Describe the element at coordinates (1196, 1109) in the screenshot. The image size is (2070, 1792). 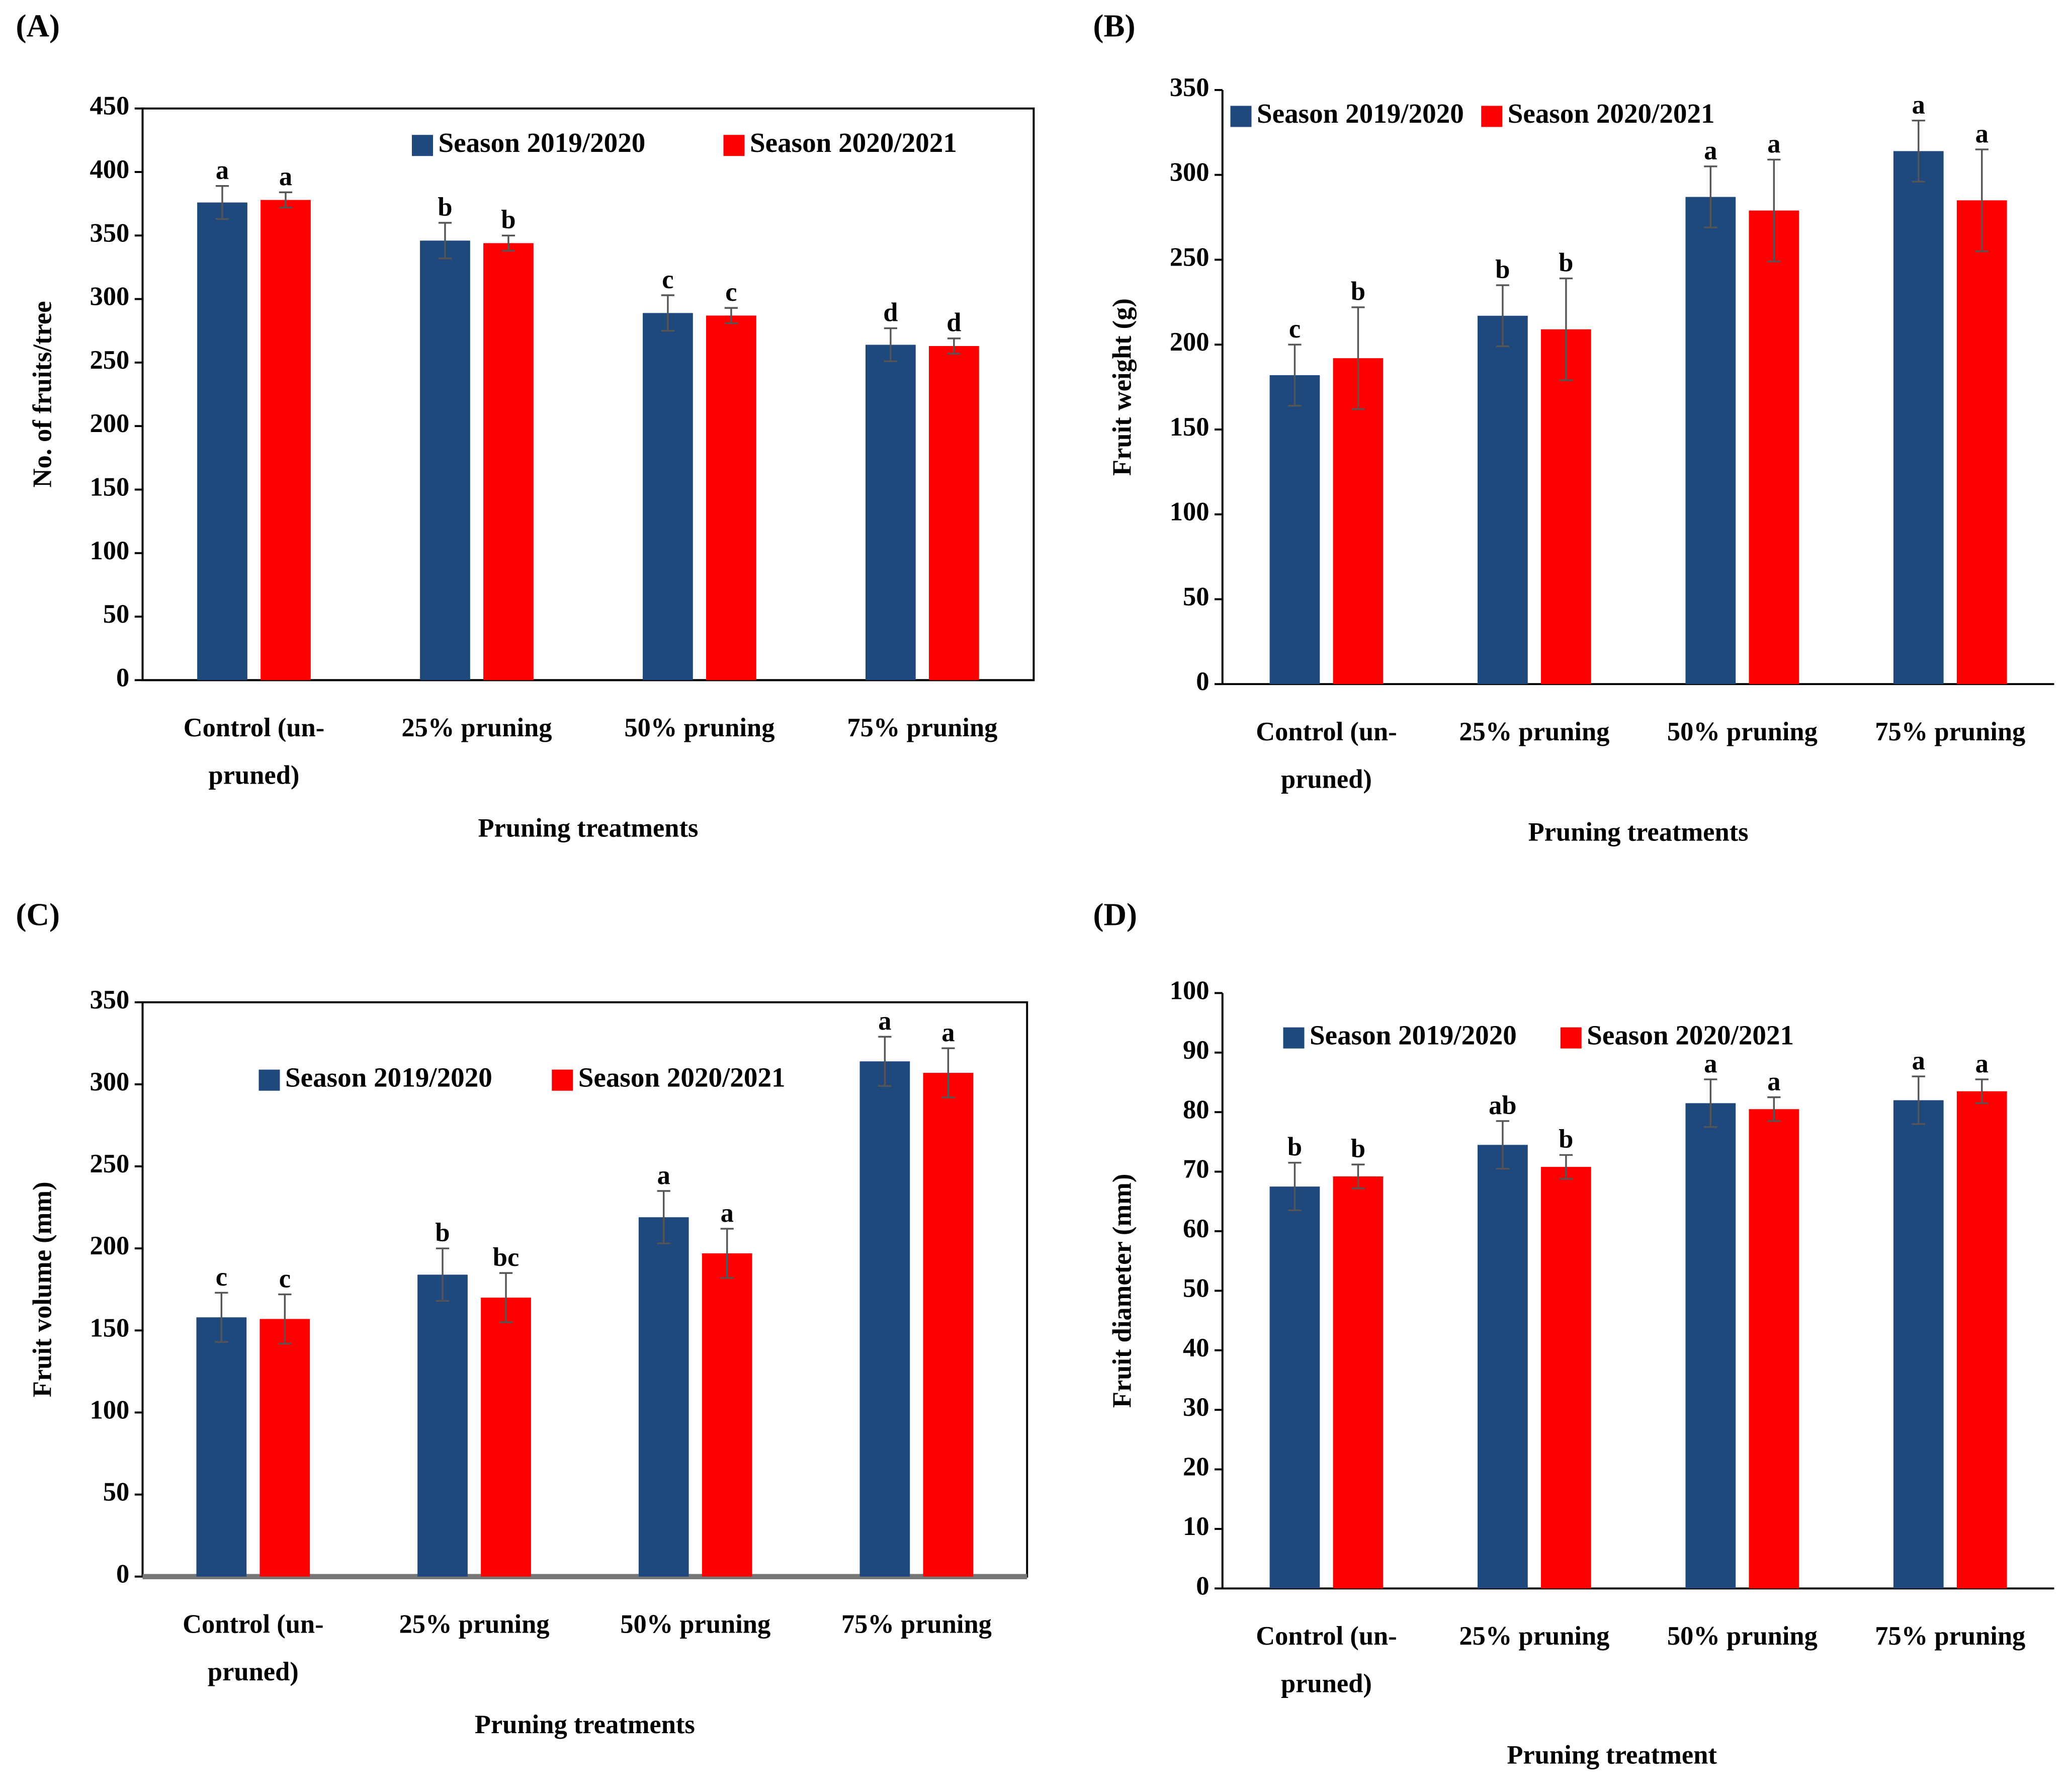
I see `y-tick-label: 80` at that location.